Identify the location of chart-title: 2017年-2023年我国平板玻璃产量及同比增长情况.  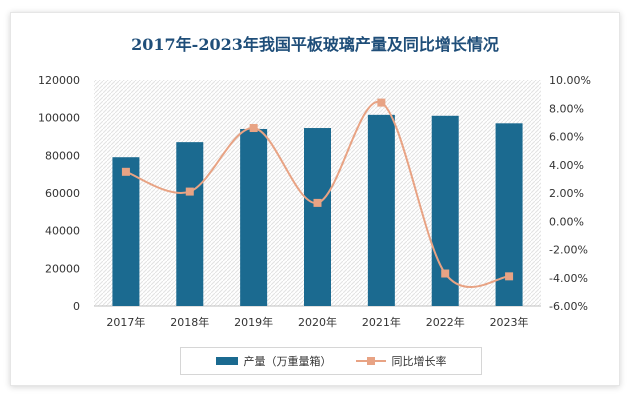
(315, 44).